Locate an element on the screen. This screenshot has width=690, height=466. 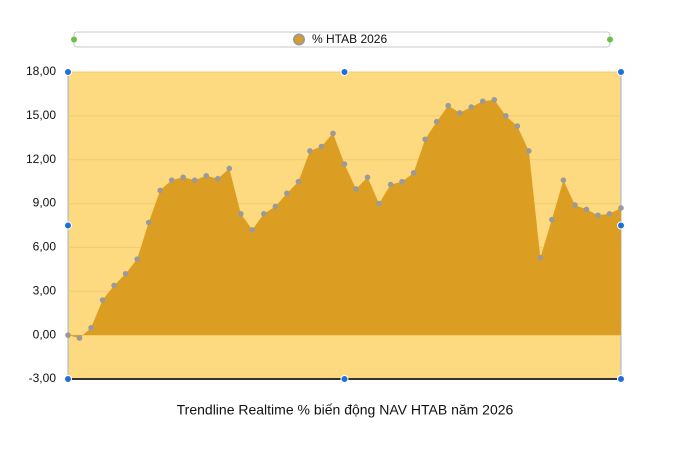
y-tick-label: 12,00 is located at coordinates (41, 159).